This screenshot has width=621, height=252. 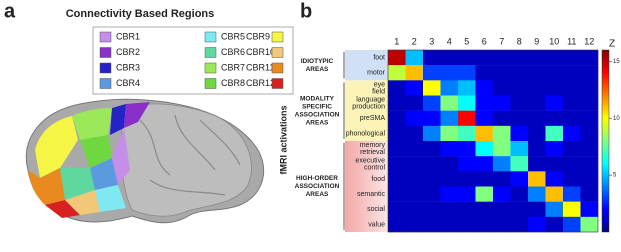 I want to click on column-label: 11, so click(x=571, y=41).